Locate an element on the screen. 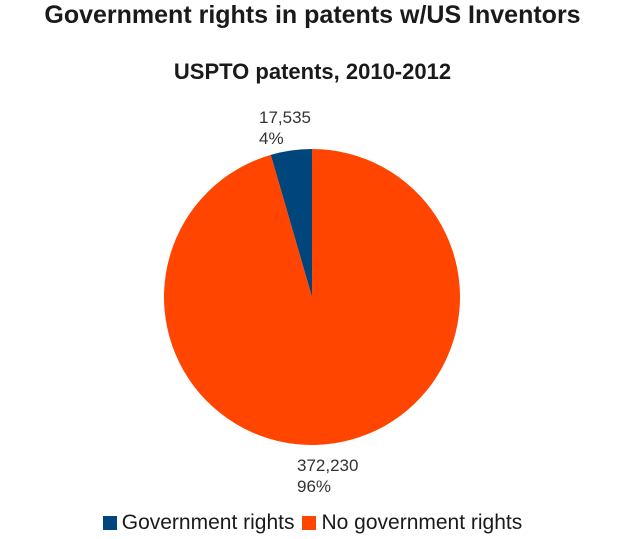 The image size is (625, 539). chart-subtitle: USPTO patents, 2010-2012 is located at coordinates (312, 71).